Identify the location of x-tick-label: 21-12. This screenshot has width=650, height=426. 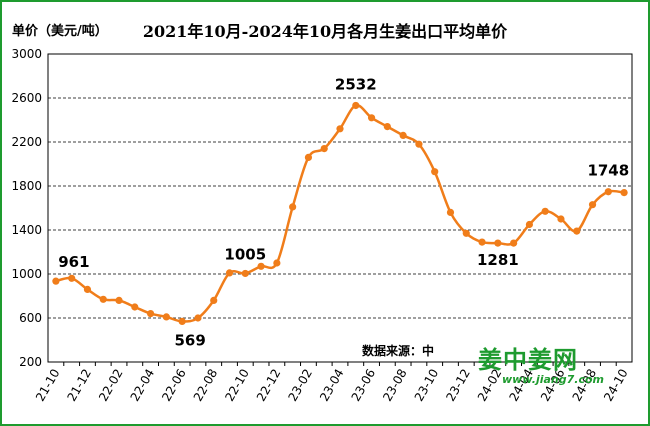
(79, 385).